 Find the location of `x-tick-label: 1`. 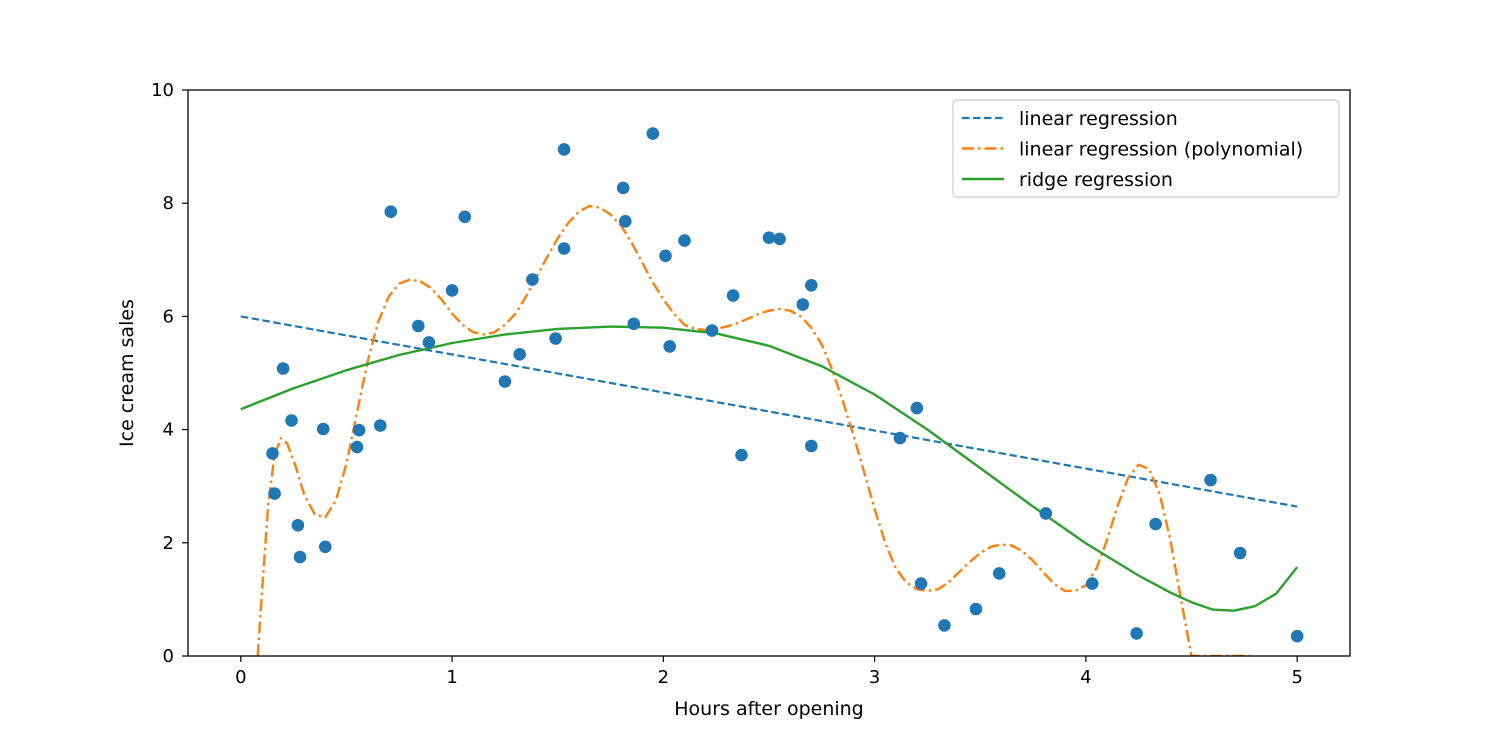

x-tick-label: 1 is located at coordinates (451, 677).